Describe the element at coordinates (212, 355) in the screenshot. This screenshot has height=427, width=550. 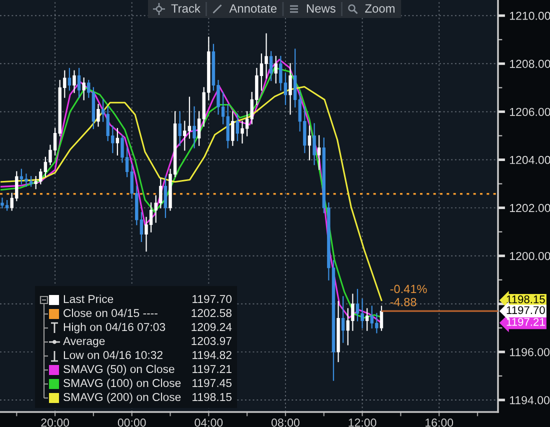
I see `text: 1194.82` at that location.